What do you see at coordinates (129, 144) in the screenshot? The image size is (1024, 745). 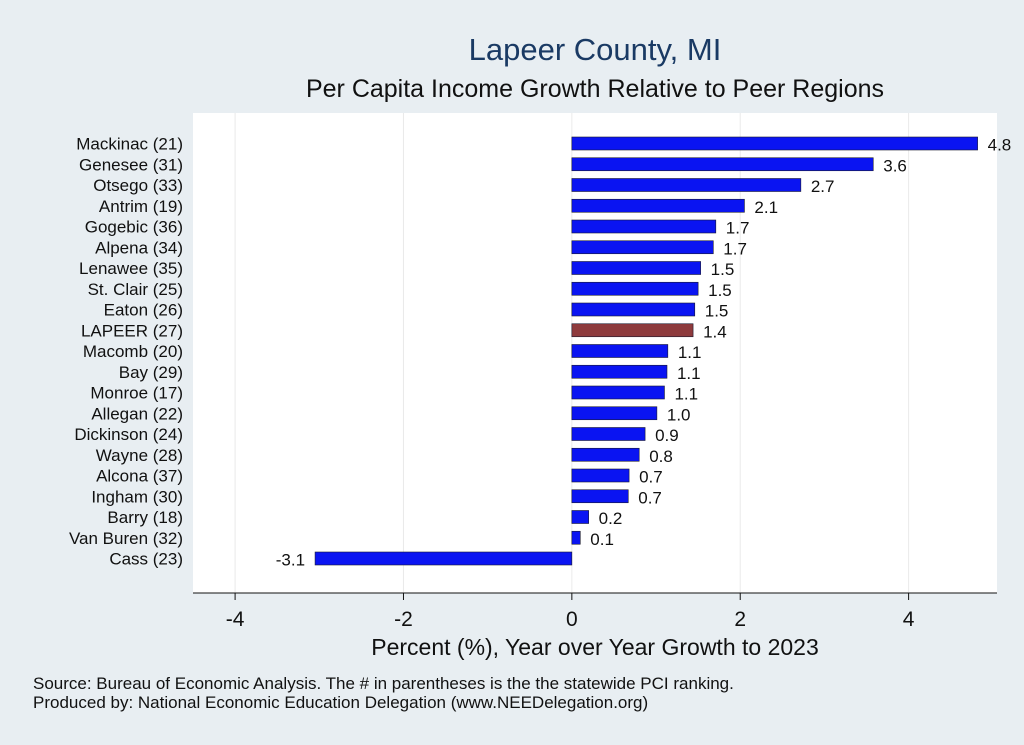 I see `category-label: Mackinac (21)` at bounding box center [129, 144].